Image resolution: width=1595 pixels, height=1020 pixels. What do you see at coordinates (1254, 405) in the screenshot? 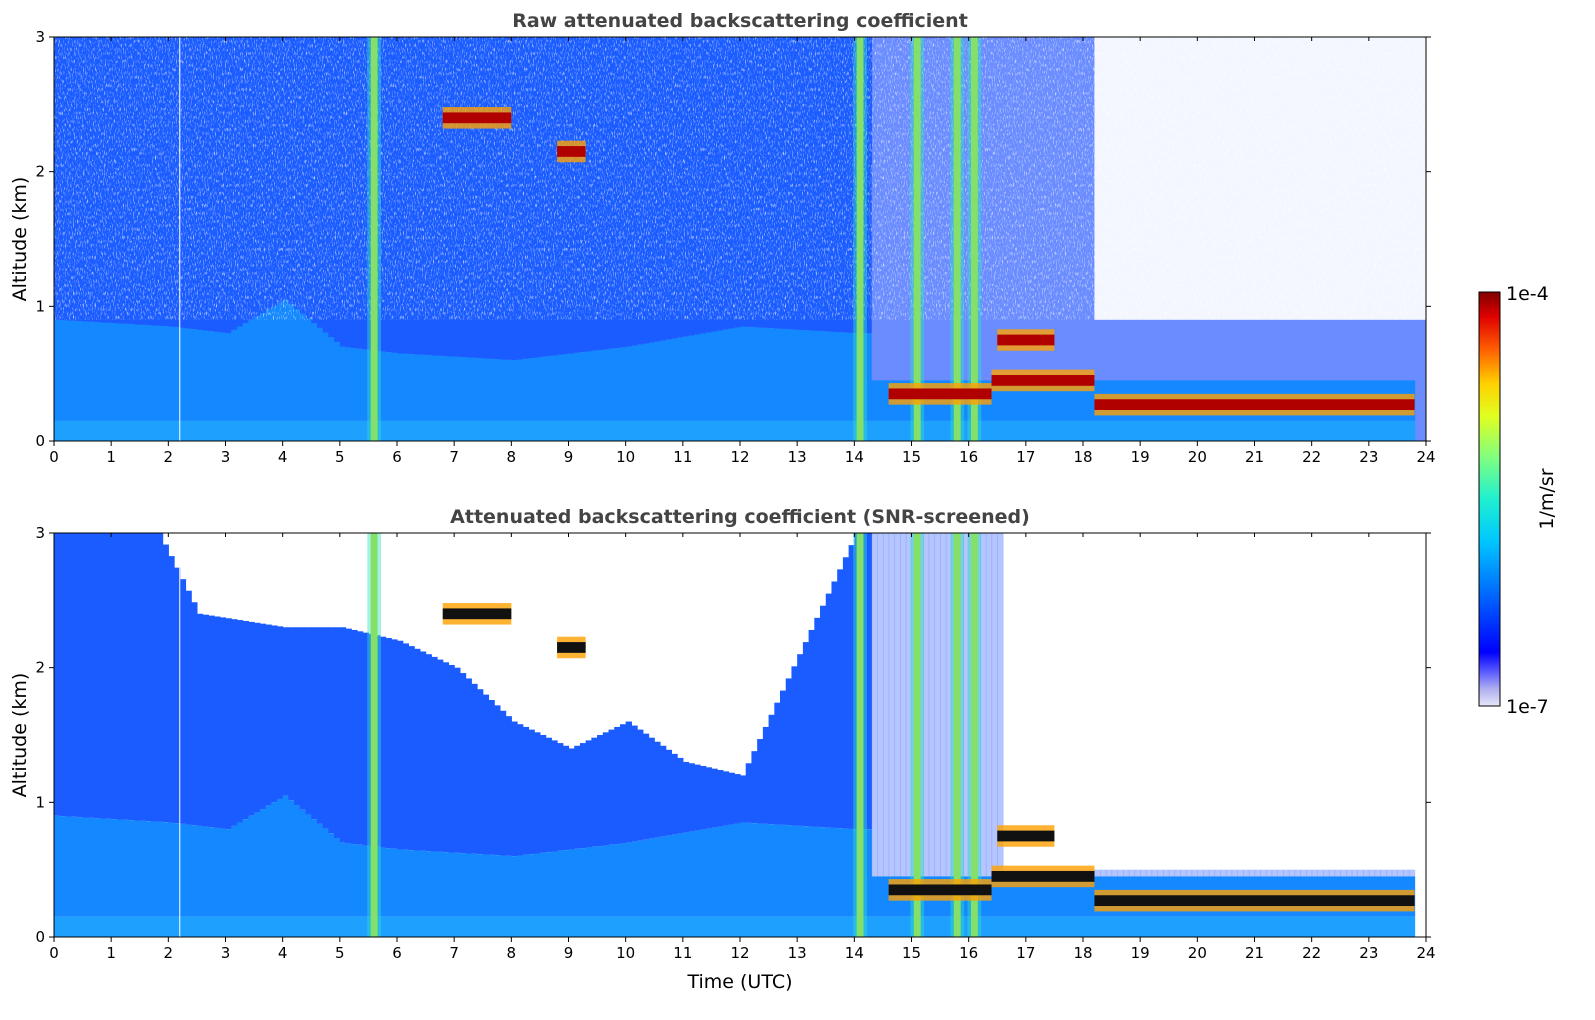
I see `top-cloud-layer` at bounding box center [1254, 405].